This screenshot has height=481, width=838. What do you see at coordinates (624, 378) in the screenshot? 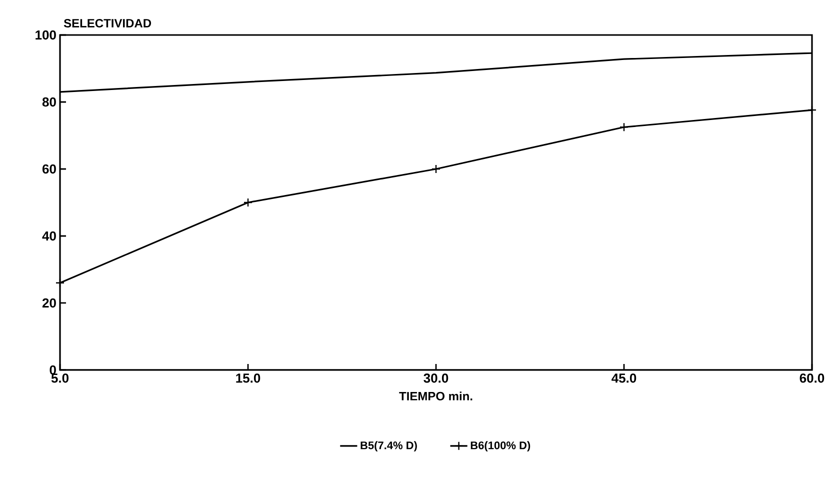
I see `x-tick-label: 45.0` at bounding box center [624, 378].